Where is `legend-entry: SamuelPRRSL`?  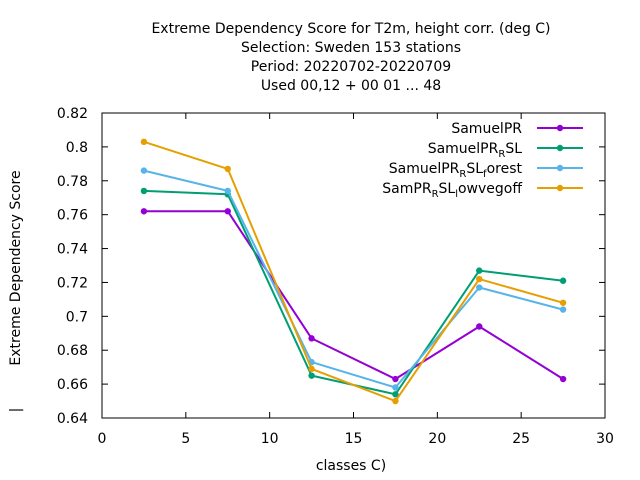 legend-entry: SamuelPRRSL is located at coordinates (505, 150).